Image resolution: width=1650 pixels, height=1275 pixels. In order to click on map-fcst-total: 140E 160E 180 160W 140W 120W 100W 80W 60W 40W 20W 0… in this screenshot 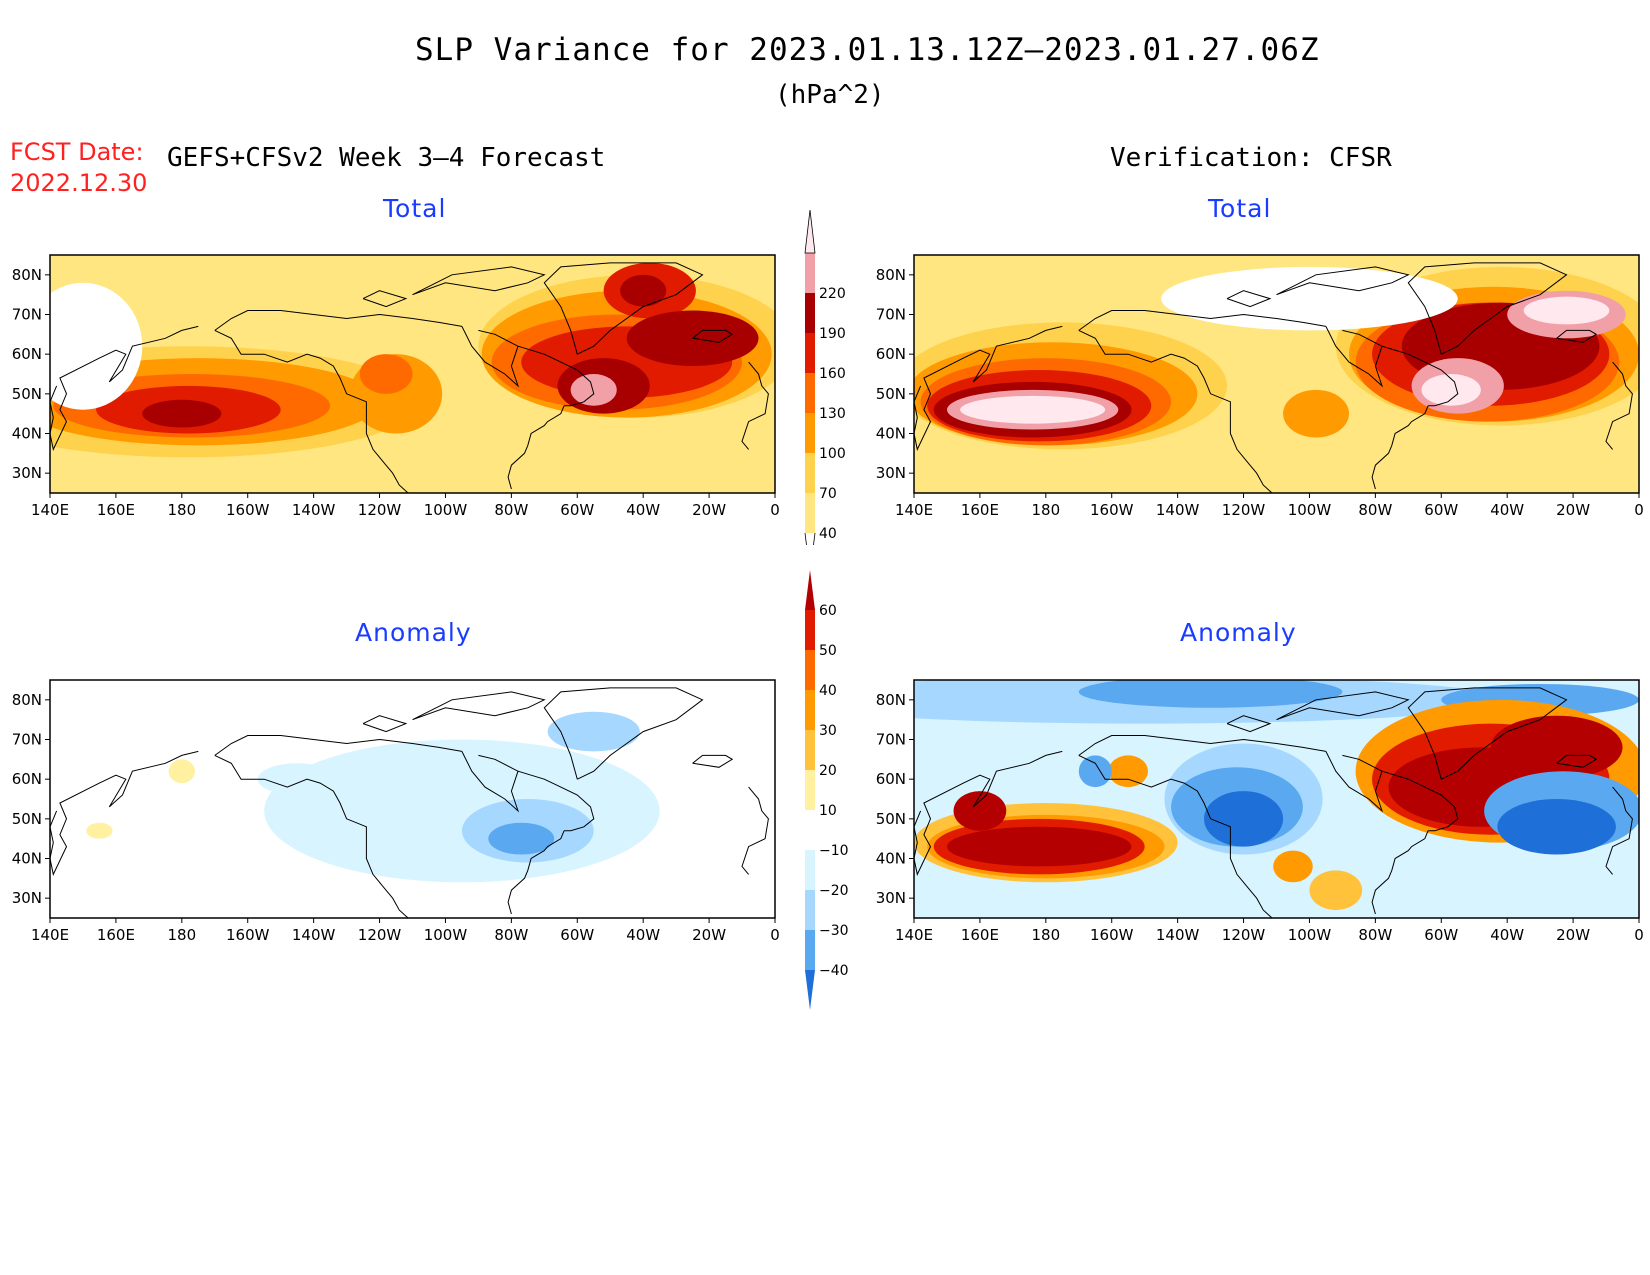, I will do `click(396, 386)`.